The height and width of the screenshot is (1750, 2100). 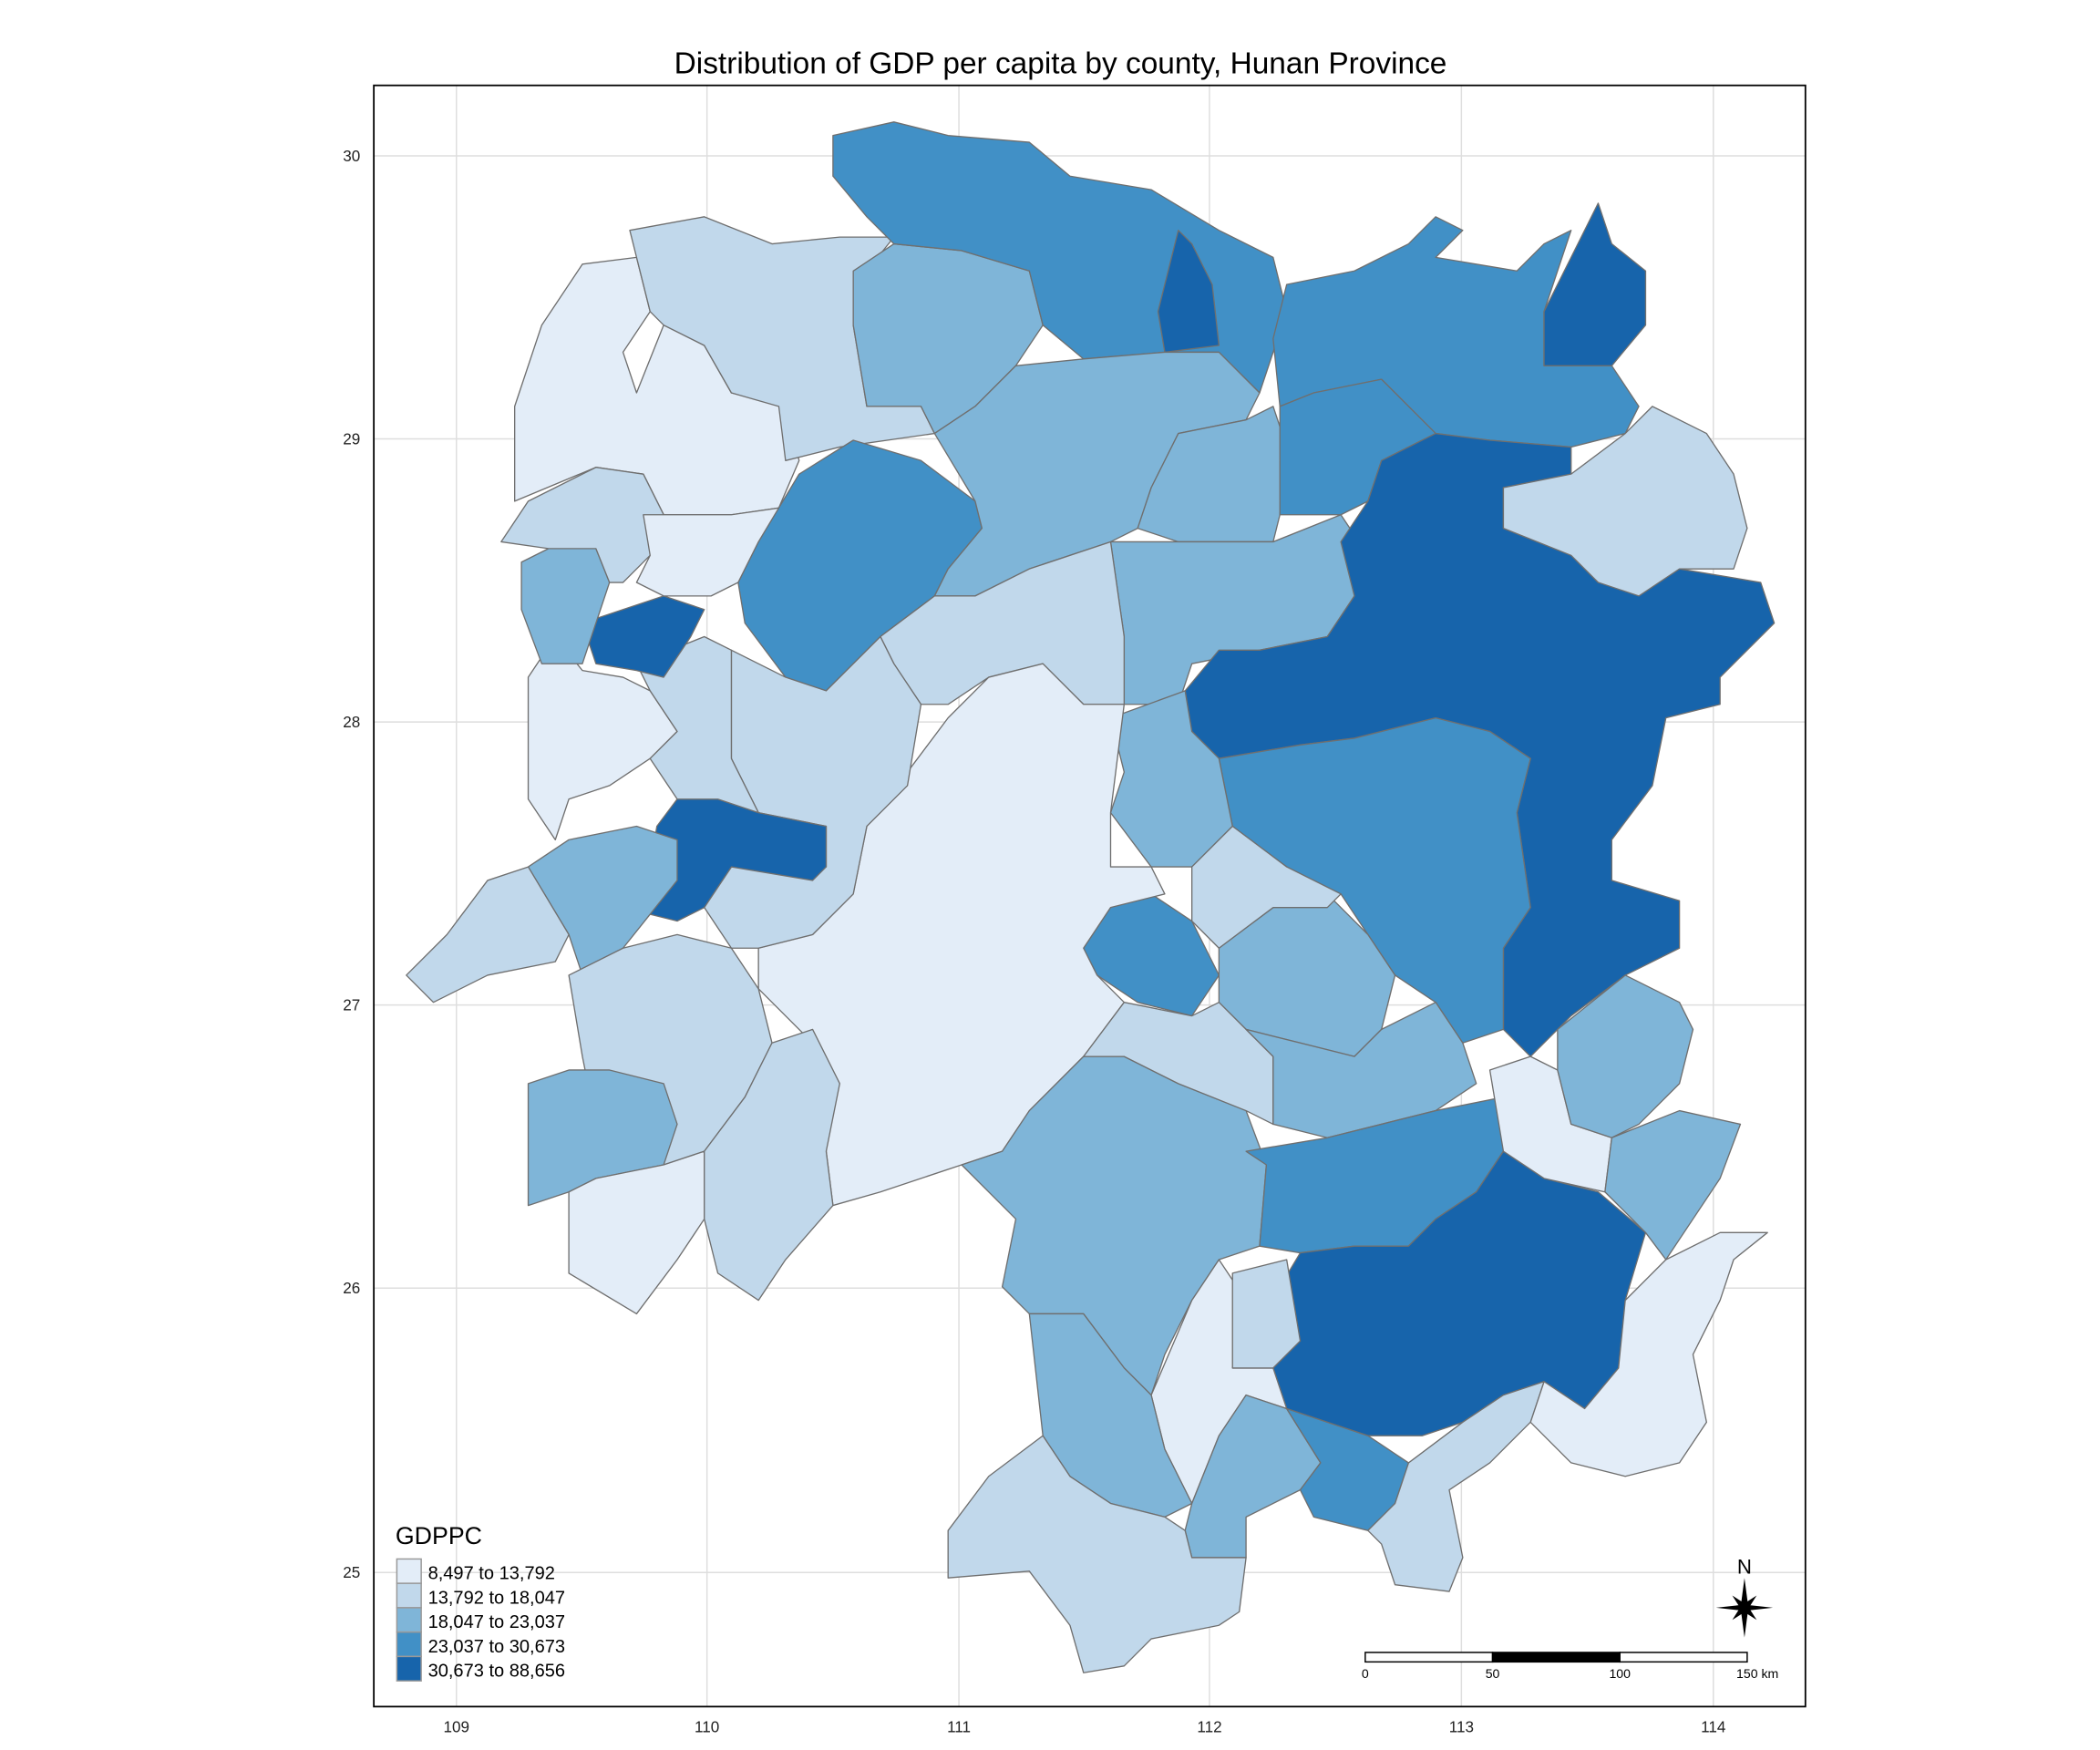 I want to click on y-tick: 29, so click(x=351, y=439).